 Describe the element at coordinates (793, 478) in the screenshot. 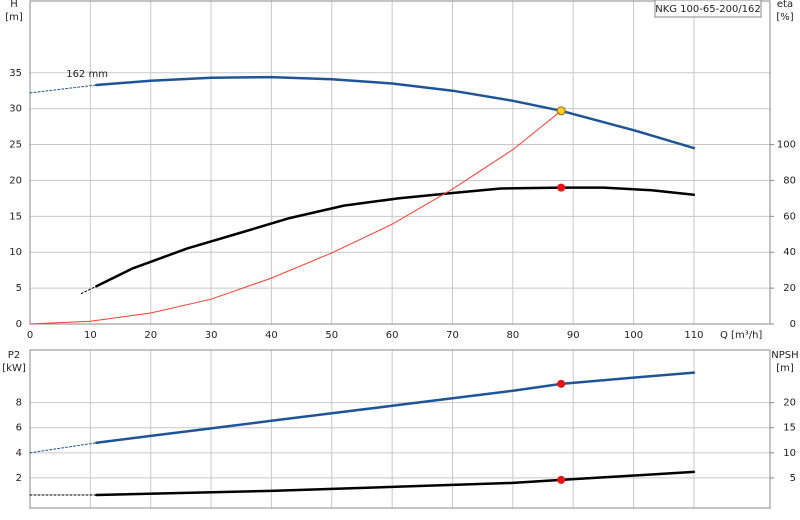

I see `y2-tick-label: 5` at that location.